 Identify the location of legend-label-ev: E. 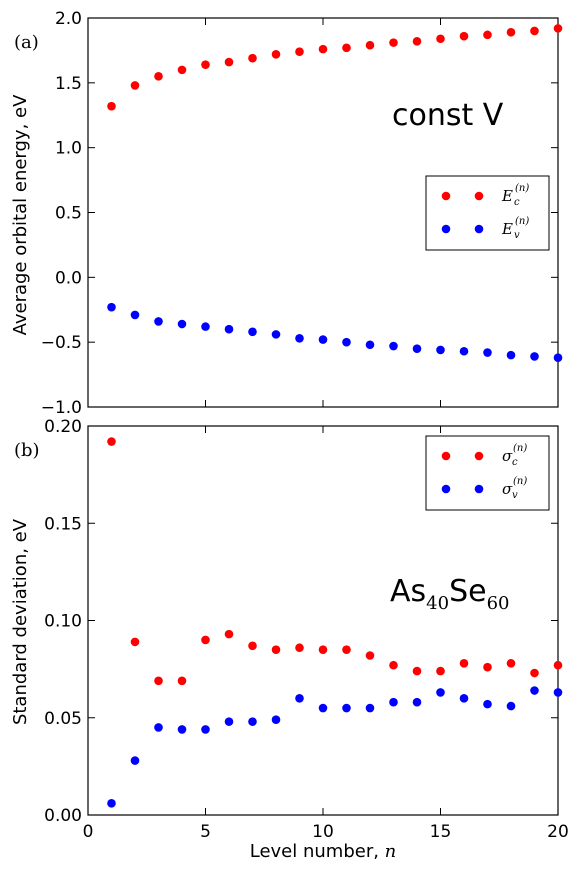
(507, 229).